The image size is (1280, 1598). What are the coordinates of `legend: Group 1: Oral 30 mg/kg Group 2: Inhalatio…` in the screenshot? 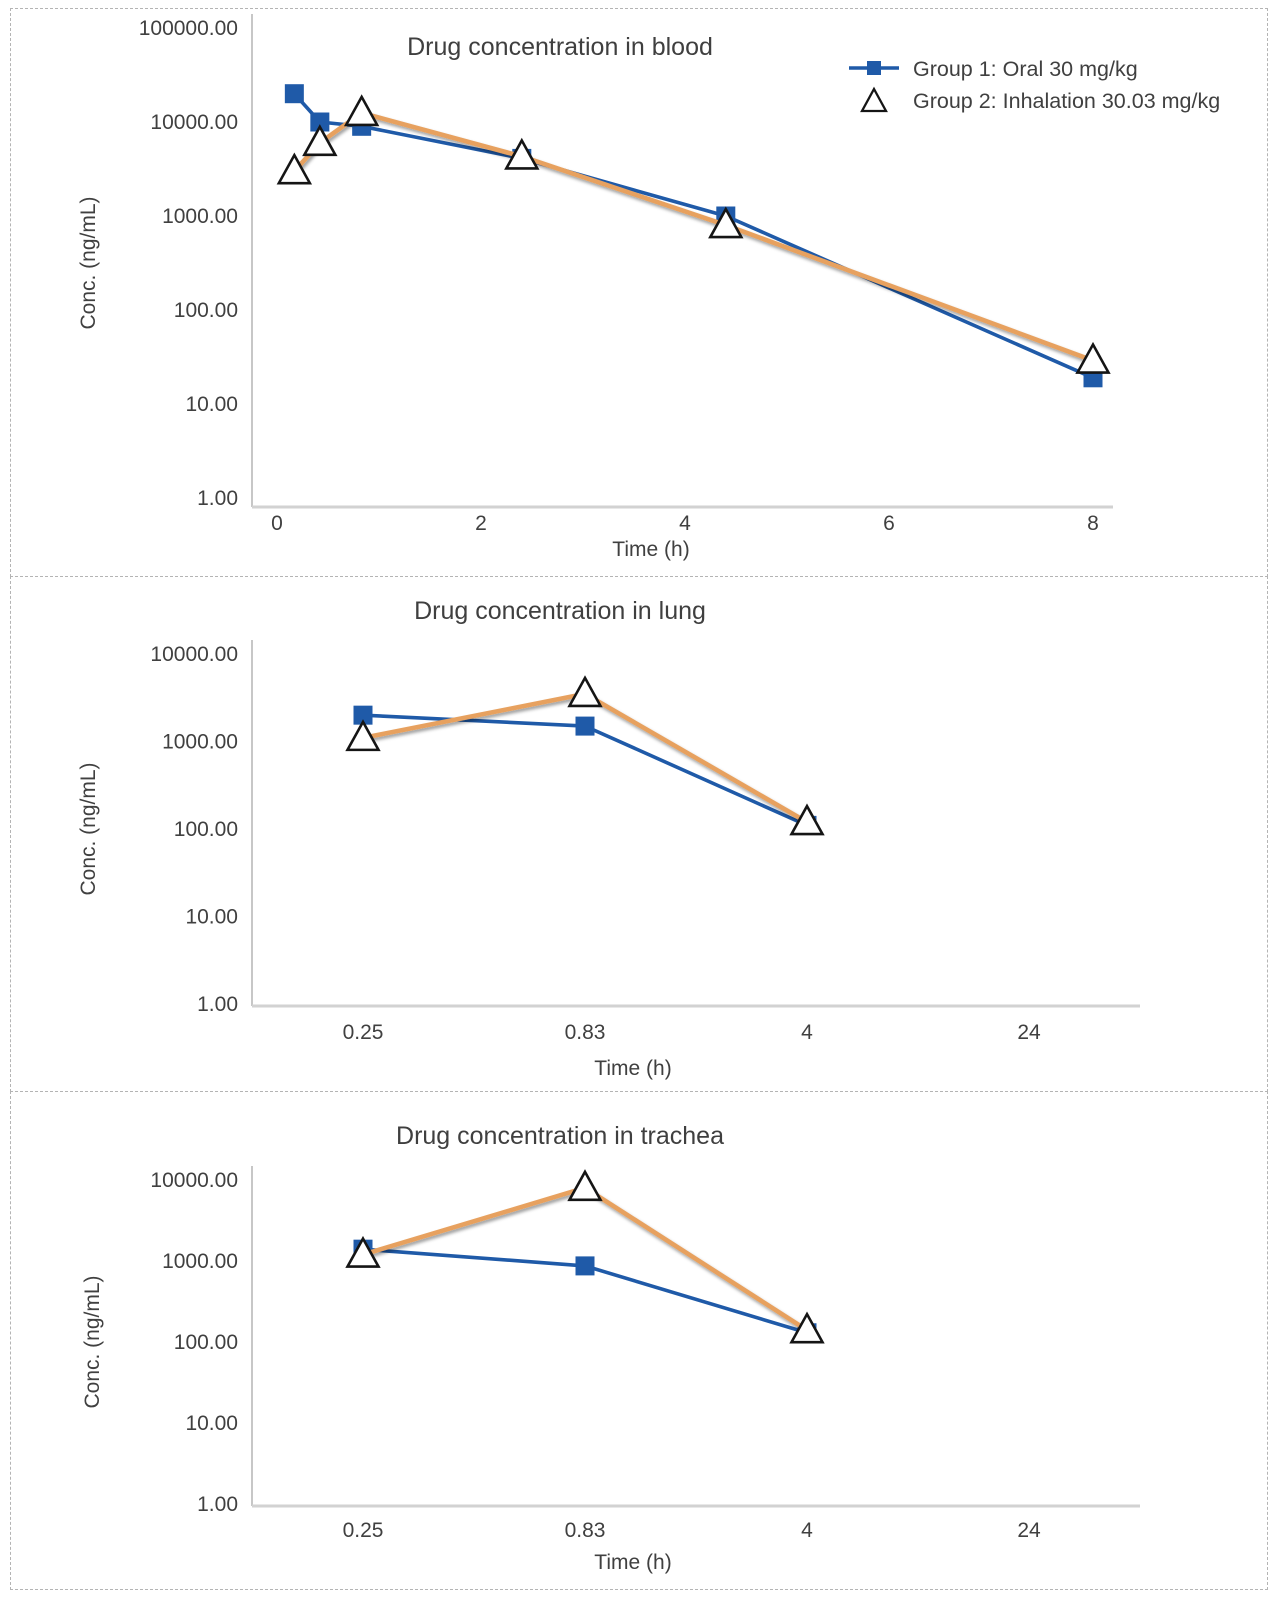 It's located at (1034, 85).